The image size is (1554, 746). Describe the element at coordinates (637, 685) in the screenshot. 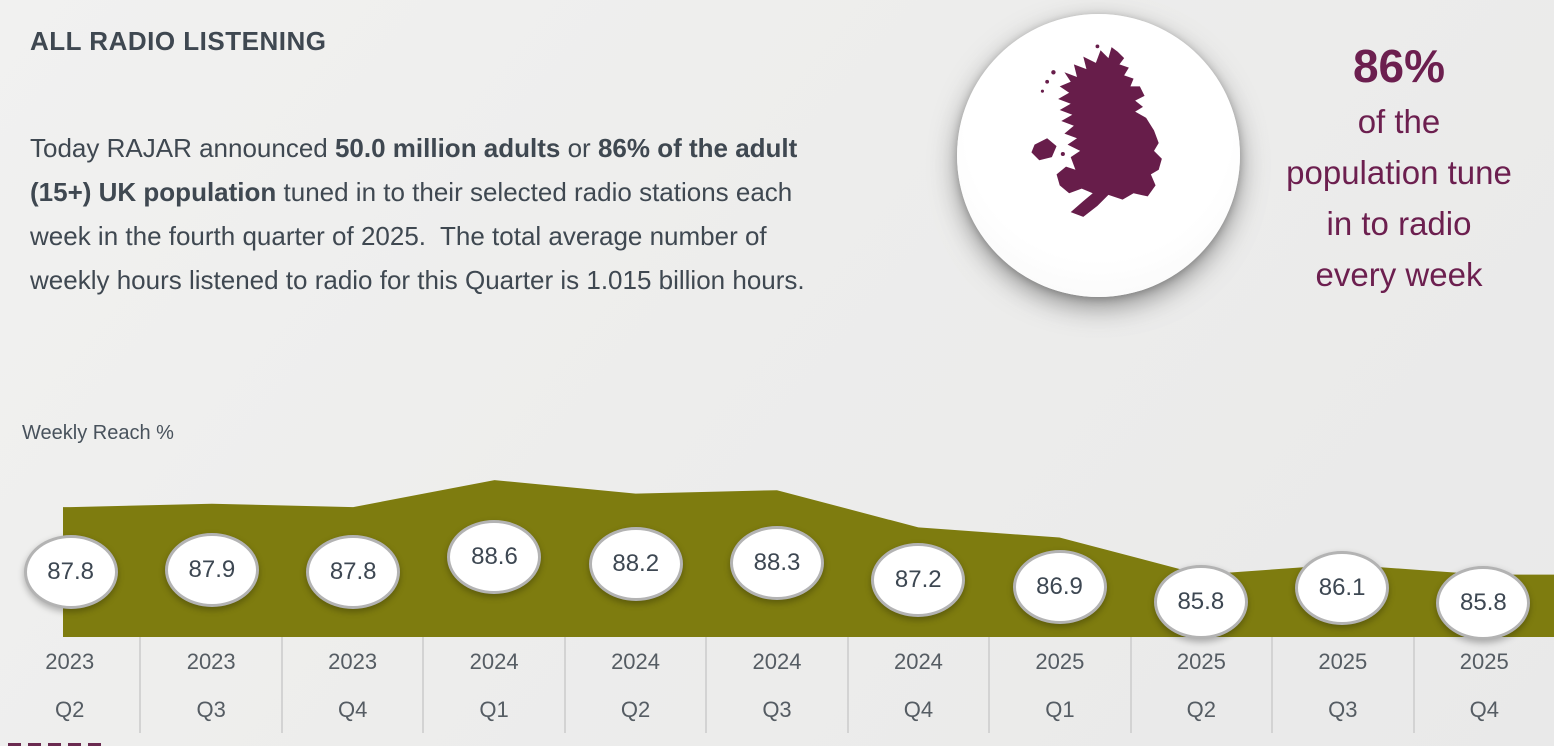

I see `x-axis-cell: 2024 Q2` at that location.